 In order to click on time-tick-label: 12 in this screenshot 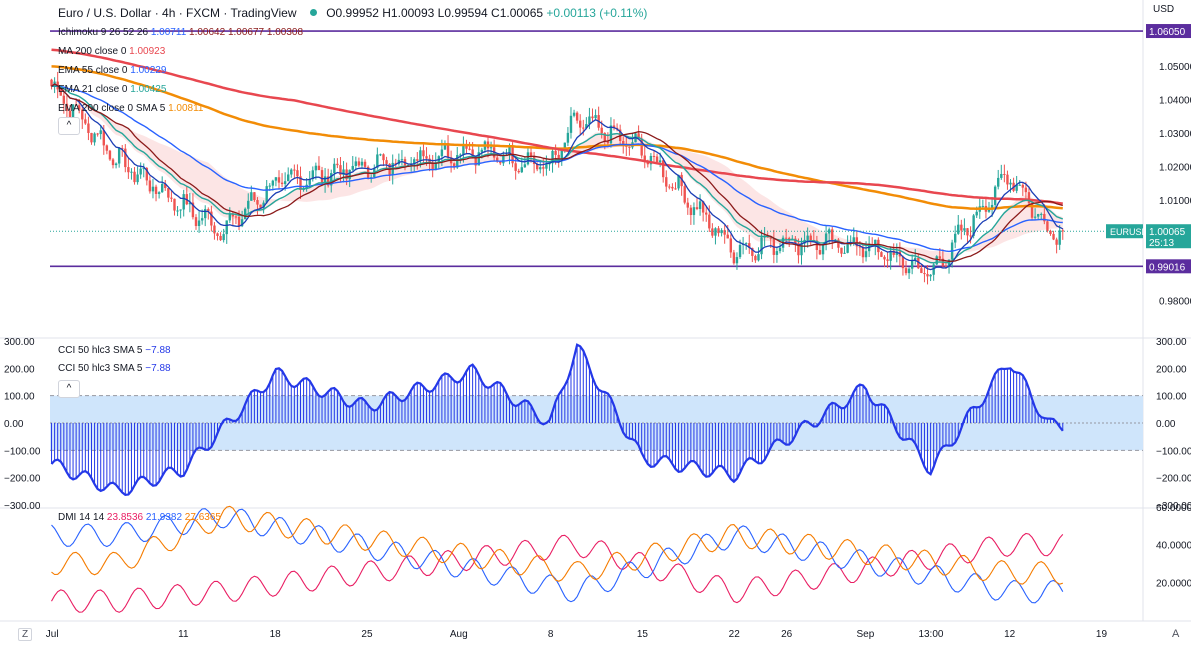, I will do `click(1010, 634)`.